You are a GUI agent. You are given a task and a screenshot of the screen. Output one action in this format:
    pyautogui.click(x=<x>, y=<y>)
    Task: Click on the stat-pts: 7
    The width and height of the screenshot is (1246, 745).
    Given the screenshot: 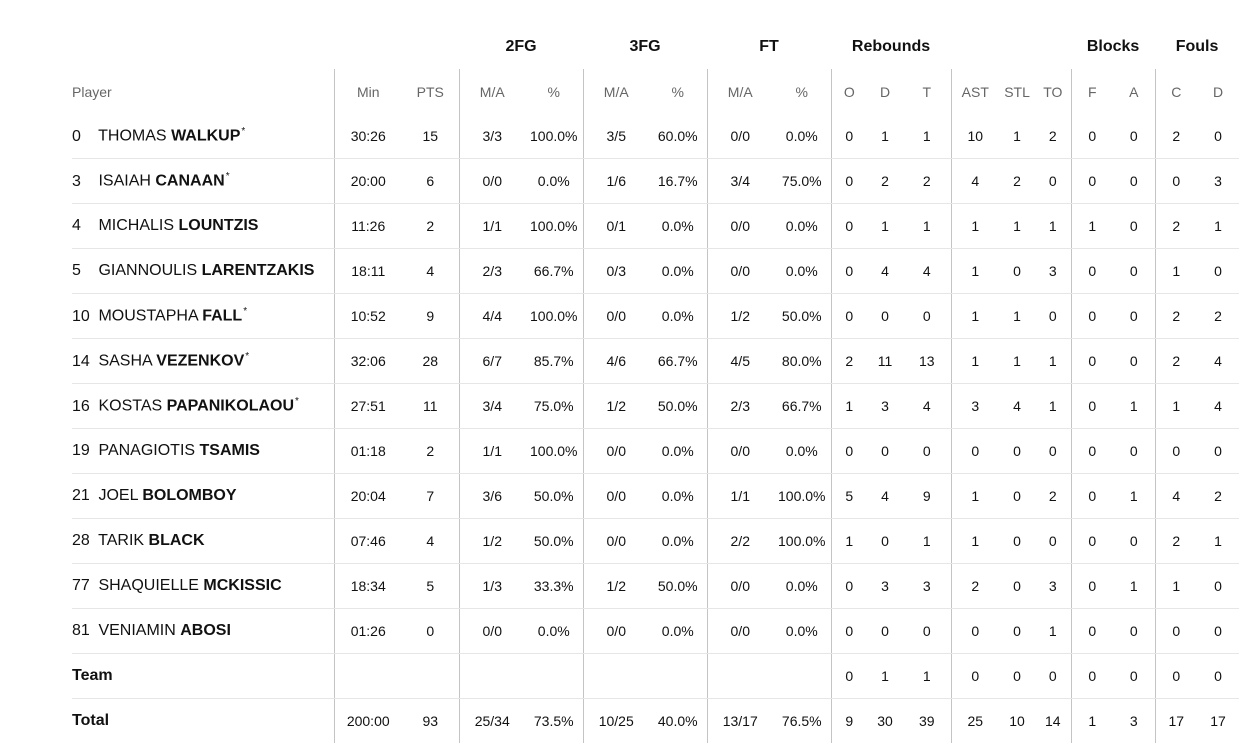 What is the action you would take?
    pyautogui.click(x=430, y=496)
    